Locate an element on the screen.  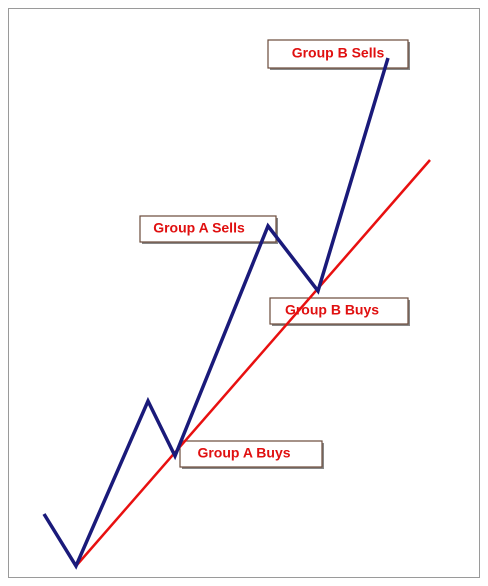
label: Group B Buys is located at coordinates (332, 310).